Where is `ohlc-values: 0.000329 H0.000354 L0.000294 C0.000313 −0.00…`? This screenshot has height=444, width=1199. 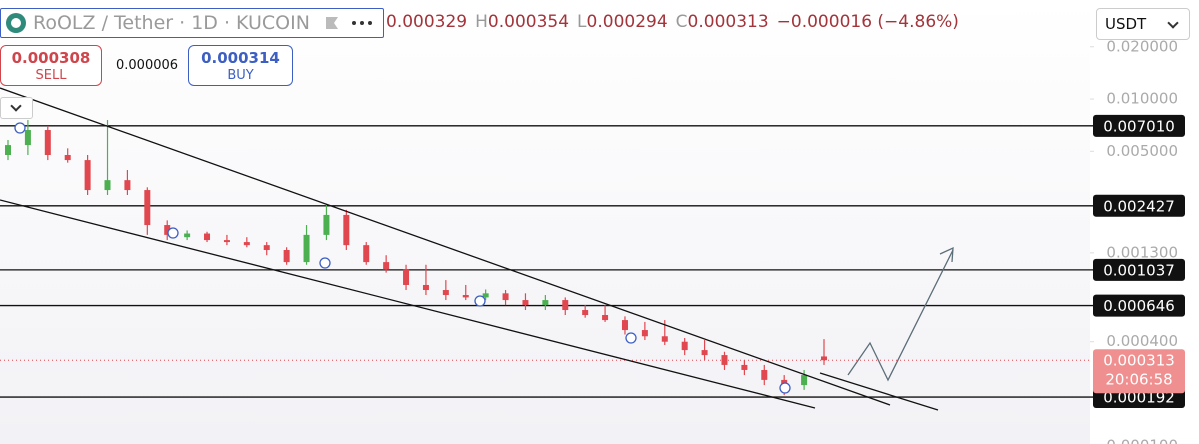
ohlc-values: 0.000329 H0.000354 L0.000294 C0.000313 −0.00… is located at coordinates (674, 22).